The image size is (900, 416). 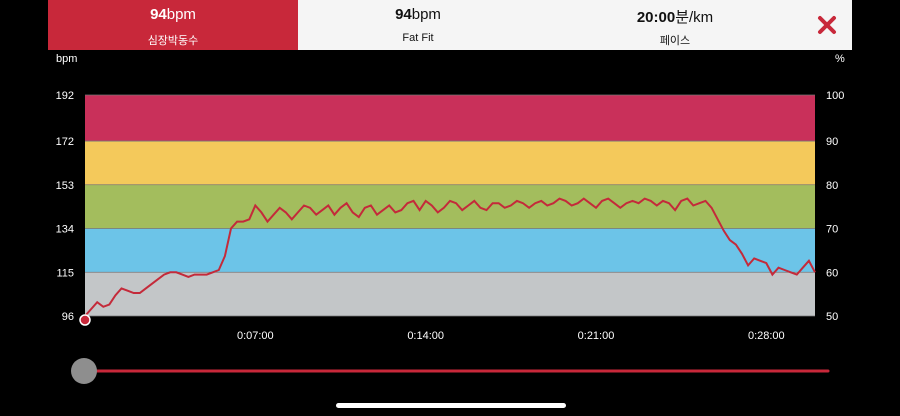 I want to click on x-tick-label: 0:07:00, so click(x=255, y=336).